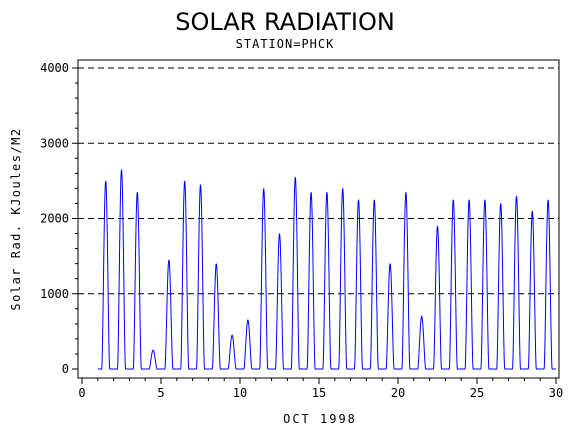 The height and width of the screenshot is (434, 570). What do you see at coordinates (320, 419) in the screenshot?
I see `x-axis-label: OCT 1998` at bounding box center [320, 419].